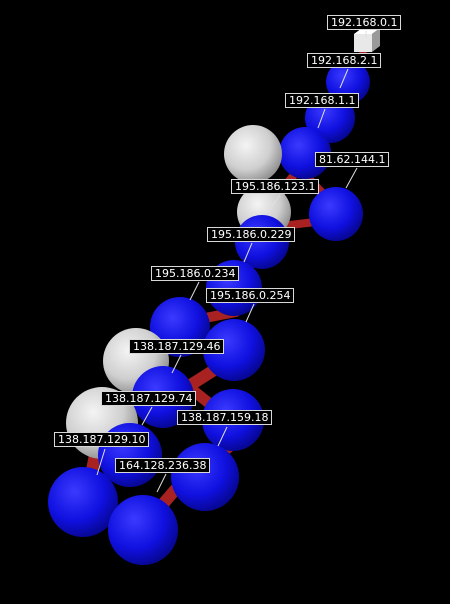  What do you see at coordinates (367, 40) in the screenshot?
I see `node-square-marker` at bounding box center [367, 40].